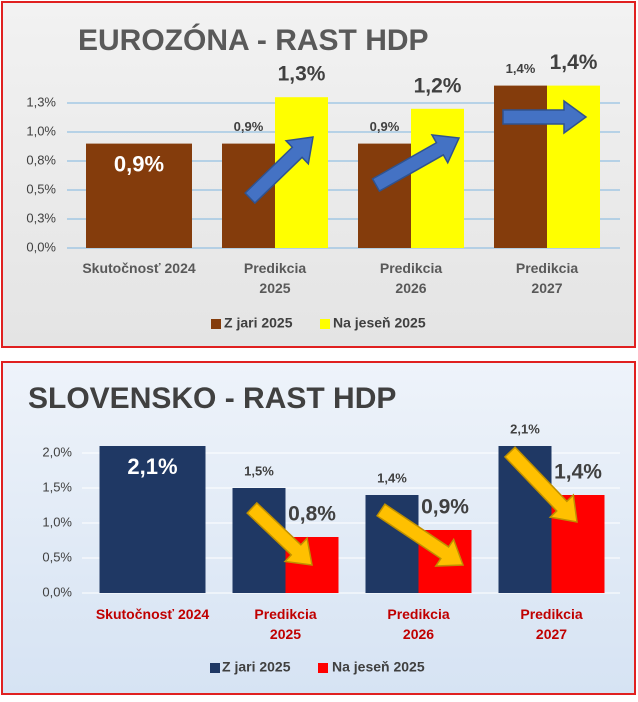 The height and width of the screenshot is (702, 638). I want to click on y-tick-label: 0,3%, so click(41, 217).